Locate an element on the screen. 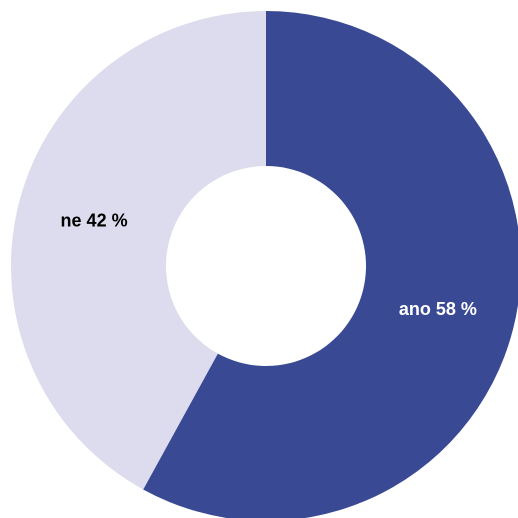 The height and width of the screenshot is (518, 518). slice-label: ano 58 % is located at coordinates (438, 309).